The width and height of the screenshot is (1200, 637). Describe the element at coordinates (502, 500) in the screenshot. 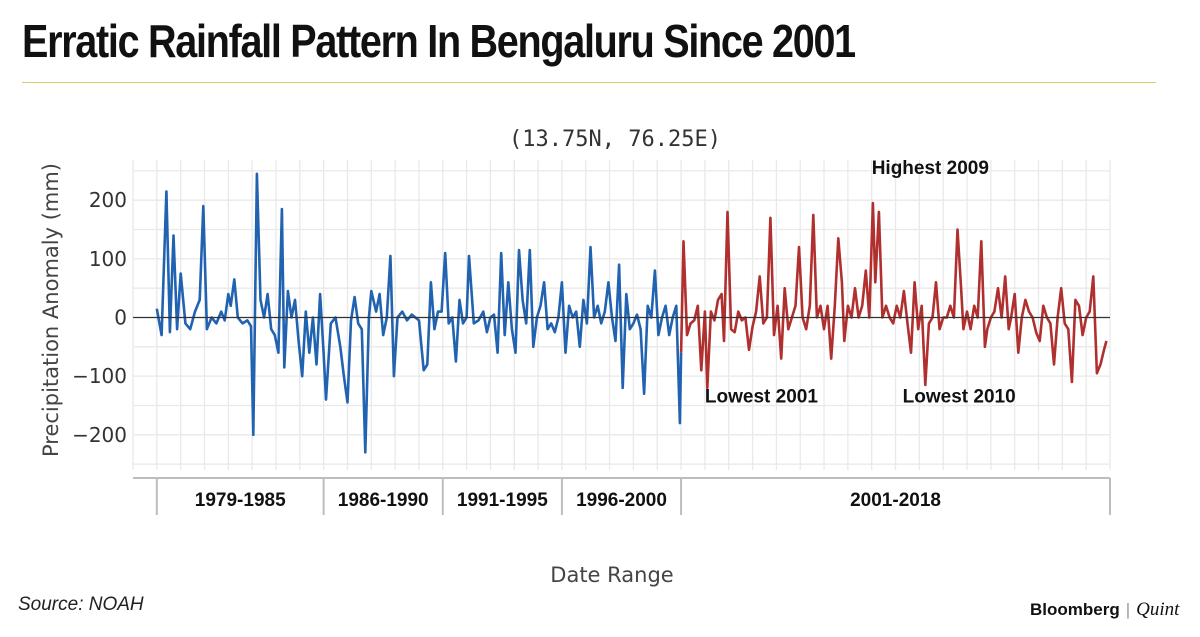

I see `range-label: 1991-1995` at that location.